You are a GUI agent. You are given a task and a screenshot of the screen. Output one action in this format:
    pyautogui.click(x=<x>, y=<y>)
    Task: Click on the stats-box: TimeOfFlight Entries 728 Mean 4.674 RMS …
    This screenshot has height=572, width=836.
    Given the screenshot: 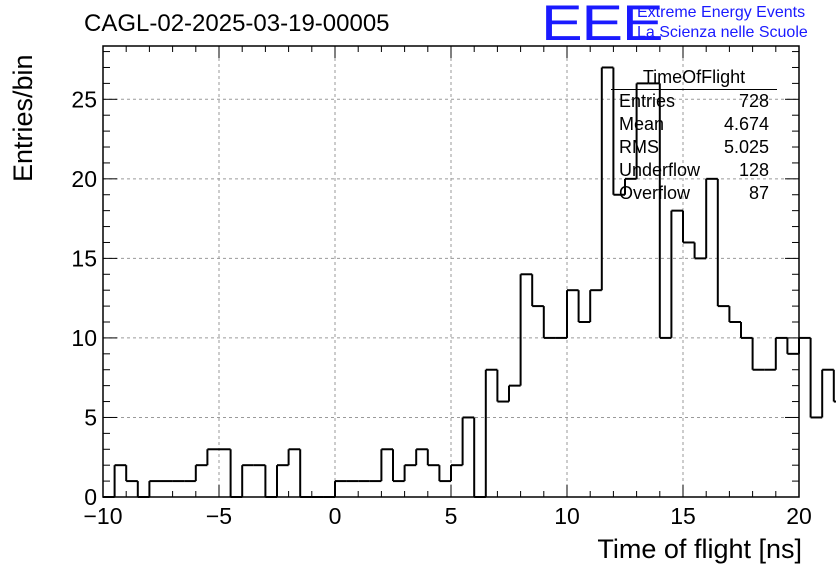 What is the action you would take?
    pyautogui.click(x=694, y=136)
    